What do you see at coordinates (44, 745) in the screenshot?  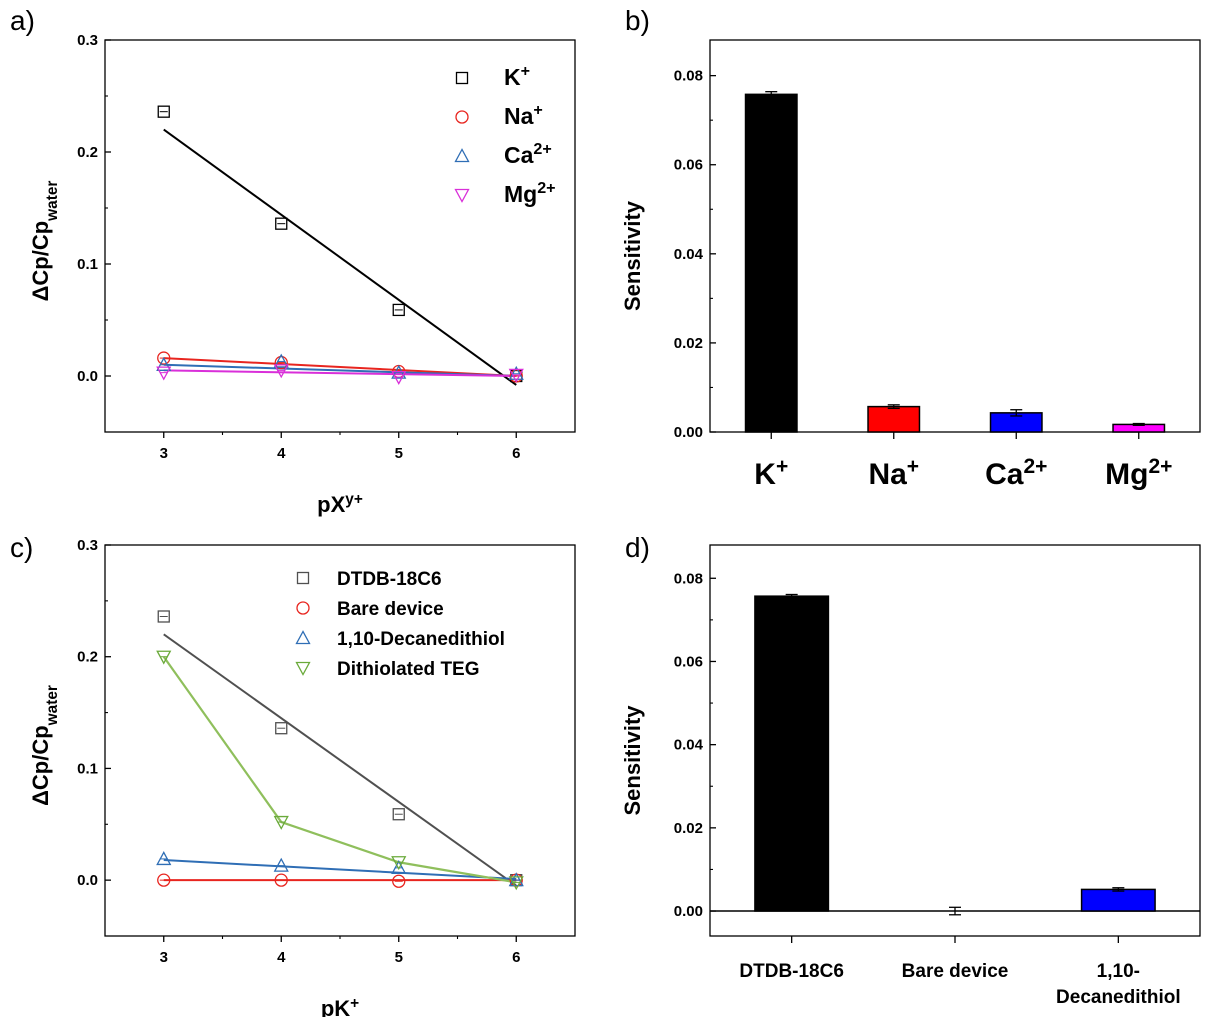 I see `panel-c-y-axis-title: ΔCp/Cpwater` at bounding box center [44, 745].